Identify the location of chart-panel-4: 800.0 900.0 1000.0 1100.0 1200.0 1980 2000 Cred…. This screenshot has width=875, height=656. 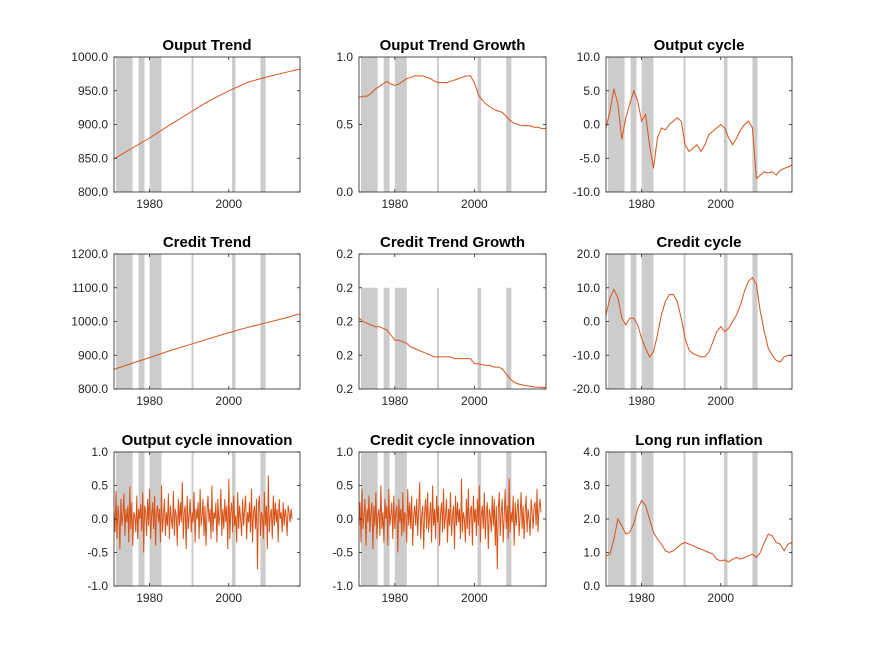
(186, 321).